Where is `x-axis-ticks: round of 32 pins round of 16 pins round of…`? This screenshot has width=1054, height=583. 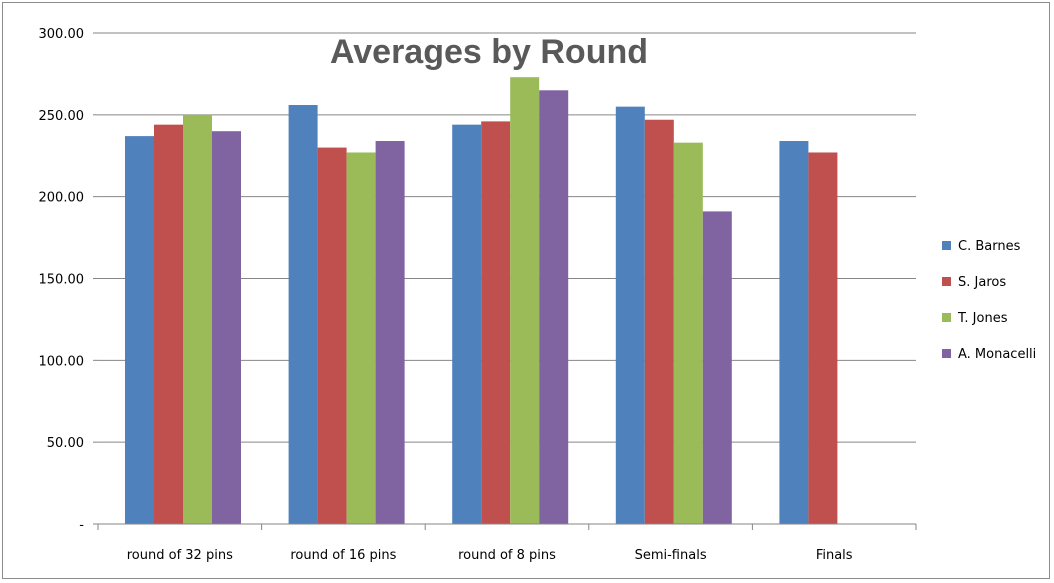 x-axis-ticks: round of 32 pins round of 16 pins round of… is located at coordinates (507, 543).